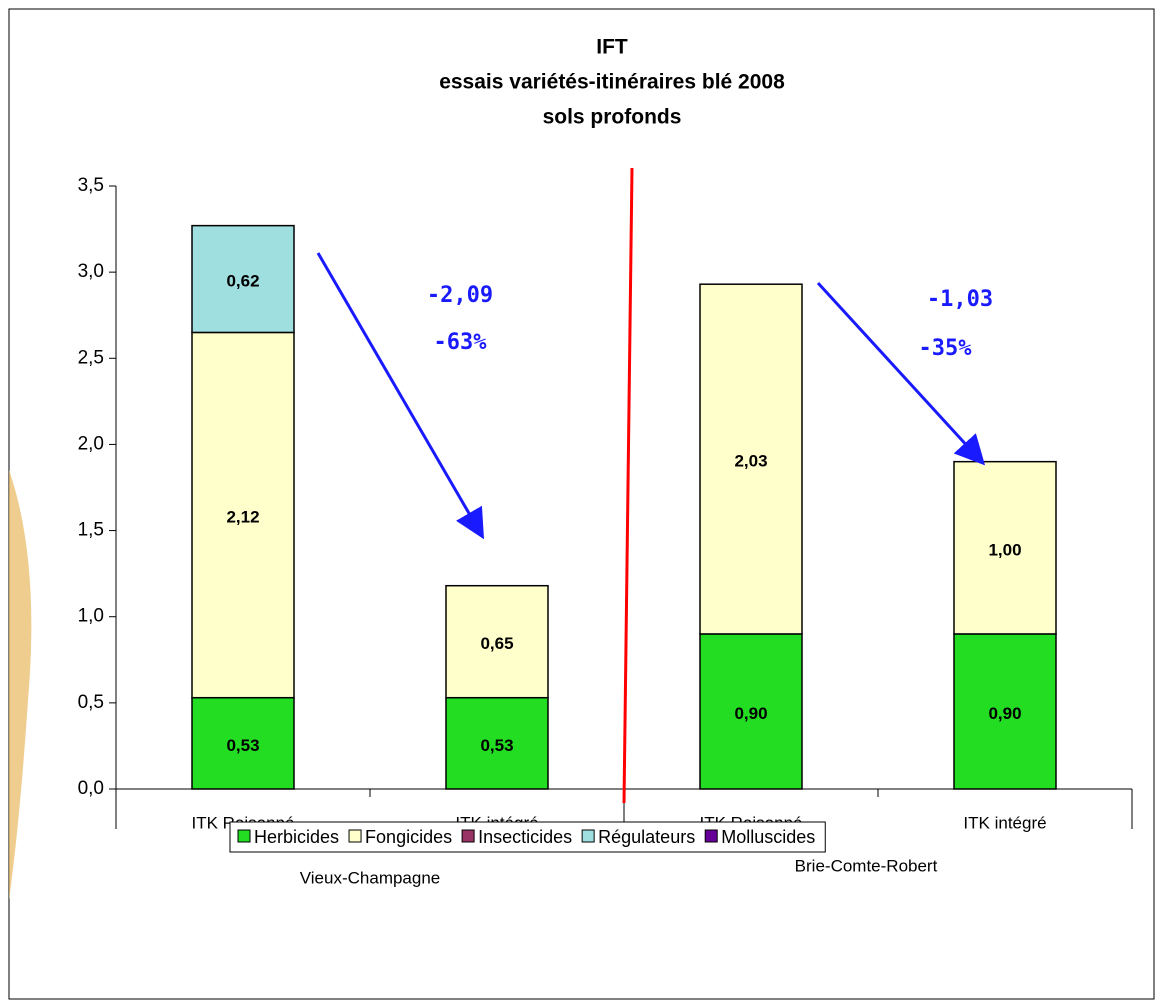 The height and width of the screenshot is (1001, 1156). I want to click on legend-label: Fongicides, so click(408, 837).